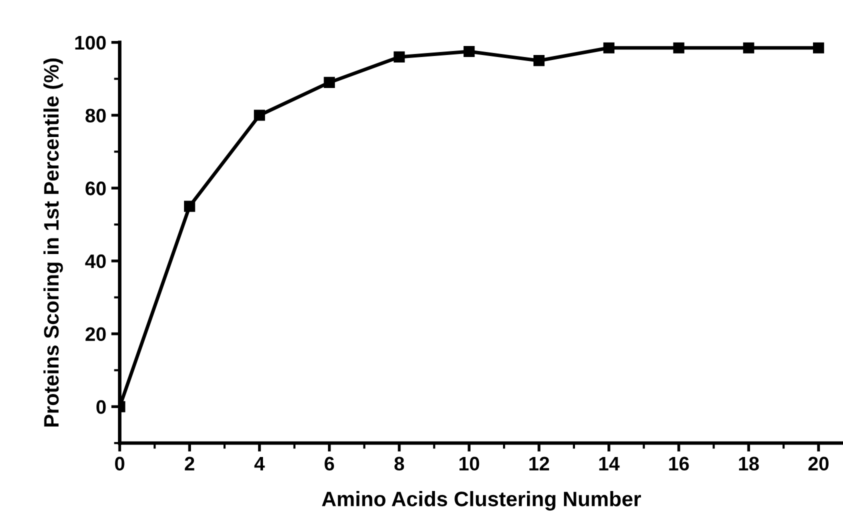  Describe the element at coordinates (96, 334) in the screenshot. I see `y-tick-label: 20` at that location.